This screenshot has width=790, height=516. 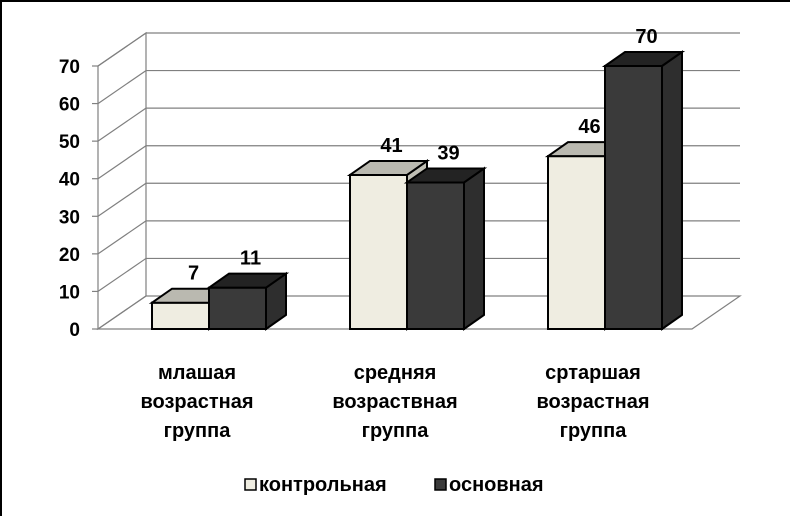 What do you see at coordinates (394, 402) in the screenshot?
I see `category-label: возраствная` at bounding box center [394, 402].